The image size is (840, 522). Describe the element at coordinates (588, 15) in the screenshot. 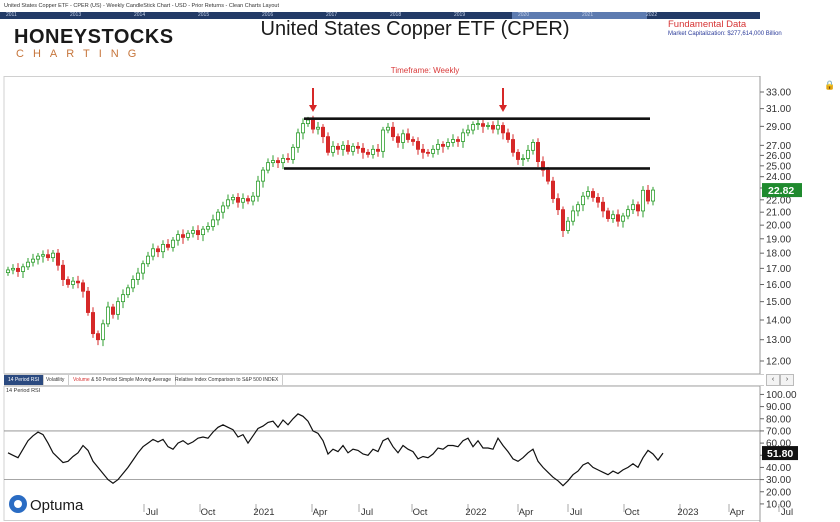

I see `navigator-year-label: 2021` at that location.